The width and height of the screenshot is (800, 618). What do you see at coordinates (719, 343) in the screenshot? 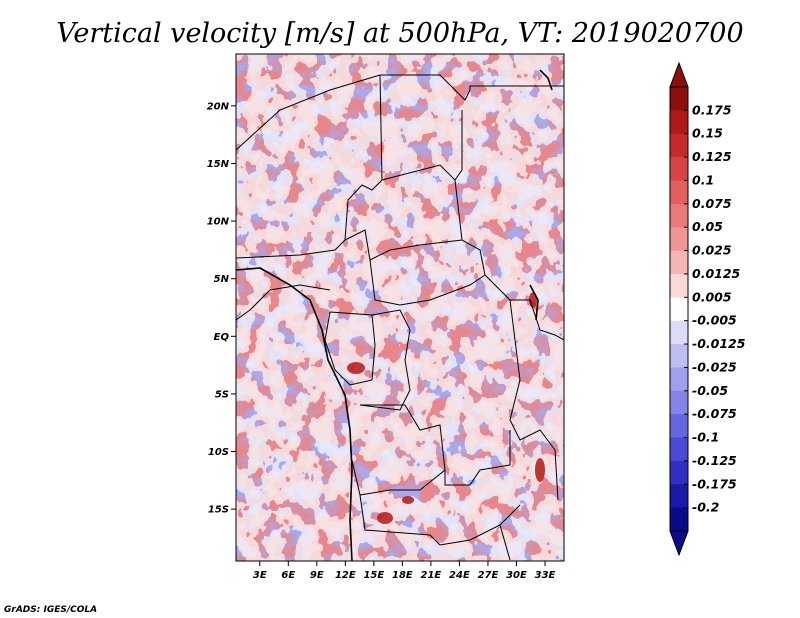
I see `colorbar-label: -0.0125` at bounding box center [719, 343].